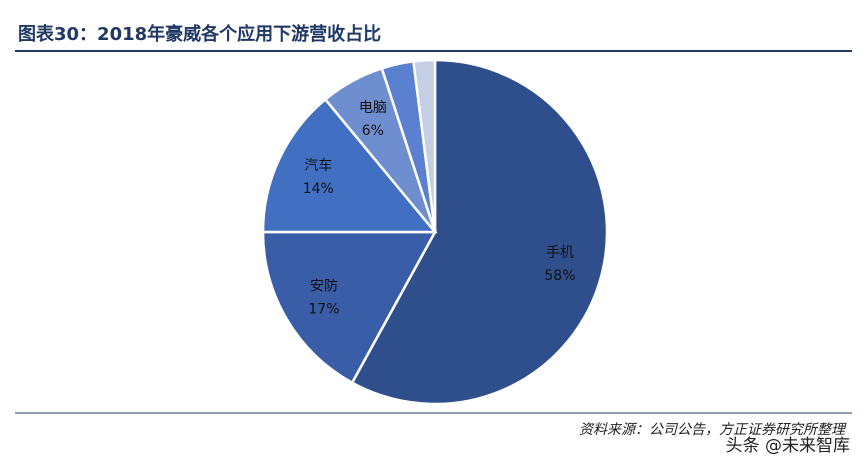  Describe the element at coordinates (788, 446) in the screenshot. I see `watermark: 头条 @未来智库` at that location.